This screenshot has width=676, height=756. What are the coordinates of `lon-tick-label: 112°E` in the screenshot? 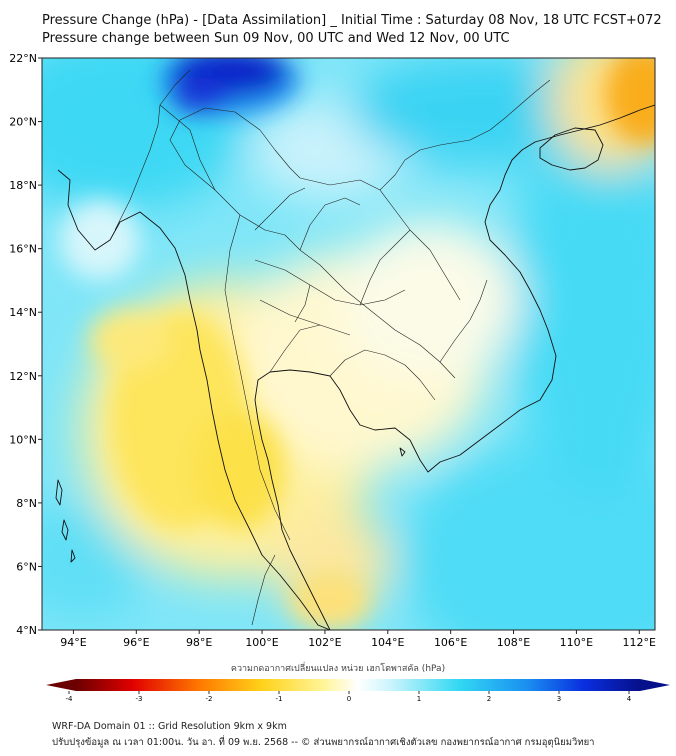 It's located at (639, 642).